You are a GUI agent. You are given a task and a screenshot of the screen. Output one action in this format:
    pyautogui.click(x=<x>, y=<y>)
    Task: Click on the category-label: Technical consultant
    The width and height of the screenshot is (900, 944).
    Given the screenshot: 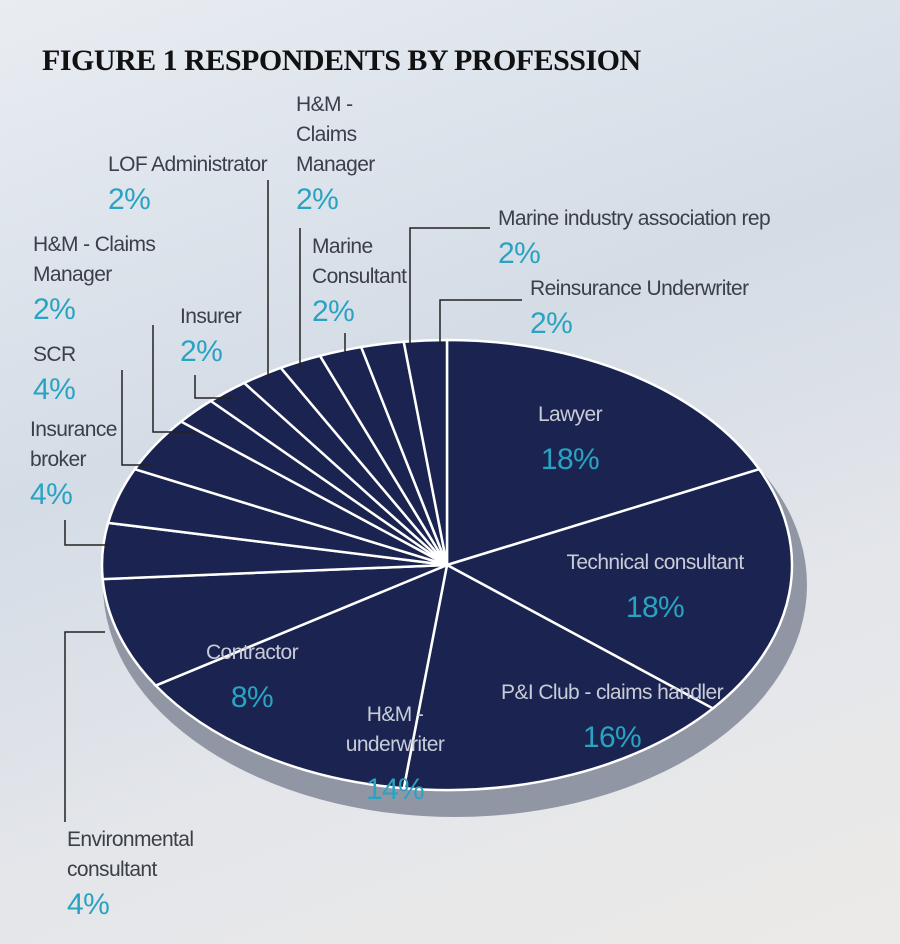 What is the action you would take?
    pyautogui.click(x=655, y=562)
    